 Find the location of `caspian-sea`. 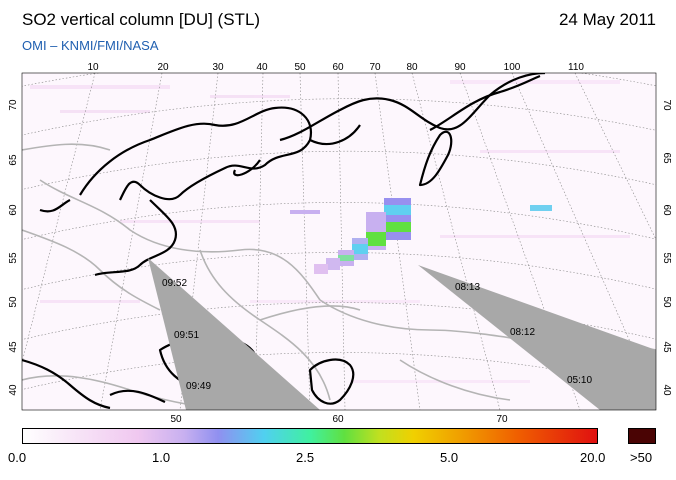

caspian-sea is located at coordinates (331, 381).